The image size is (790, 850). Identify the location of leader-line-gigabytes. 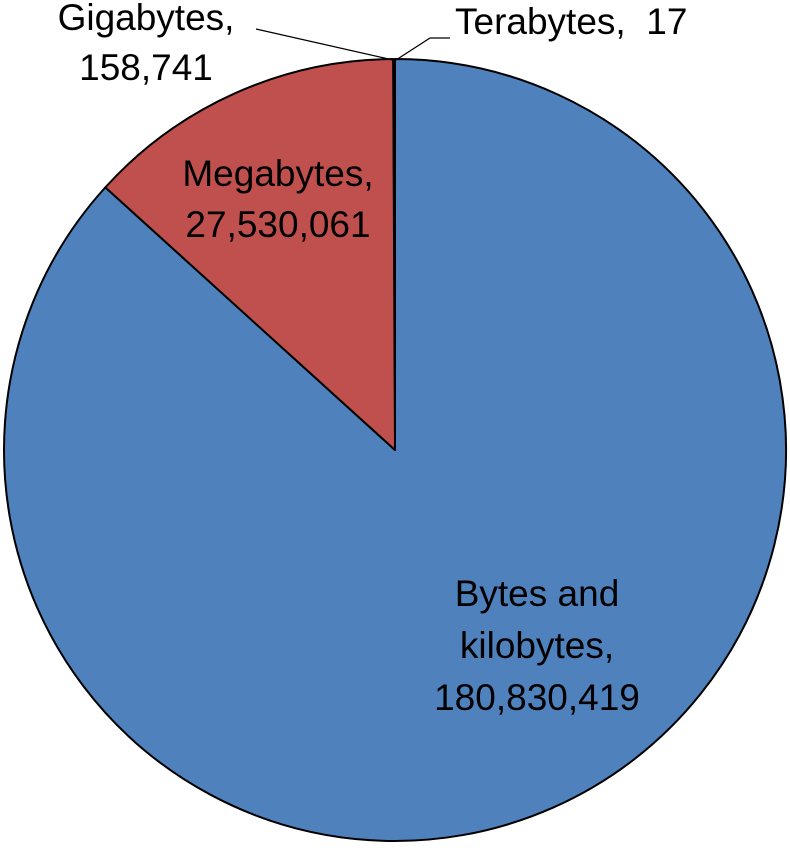
(324, 44).